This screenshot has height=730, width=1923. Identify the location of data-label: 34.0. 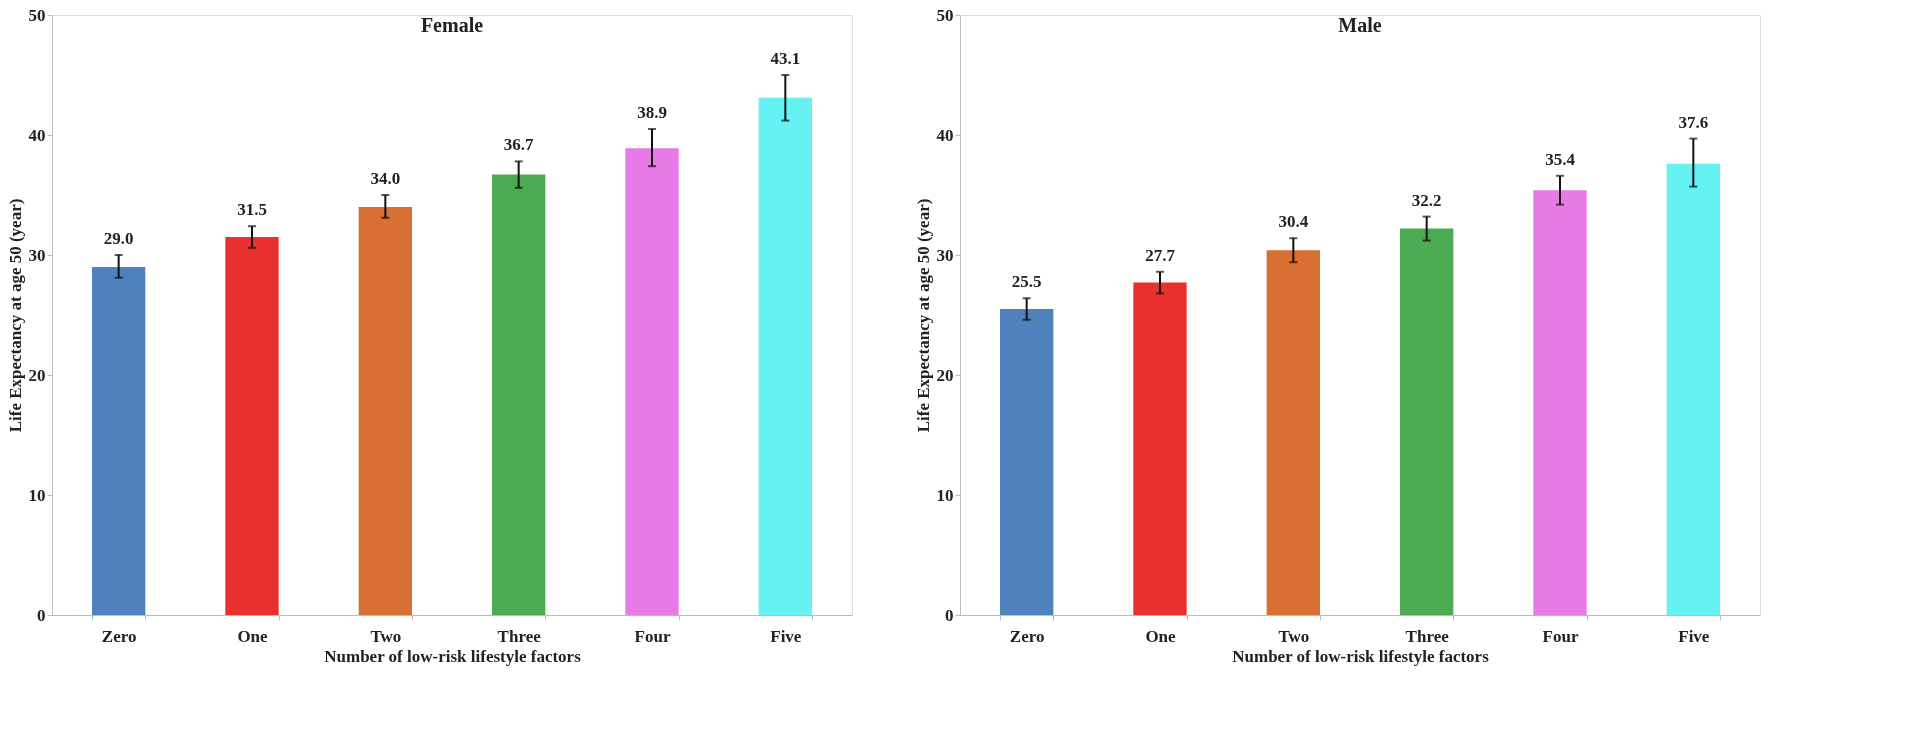
(385, 178).